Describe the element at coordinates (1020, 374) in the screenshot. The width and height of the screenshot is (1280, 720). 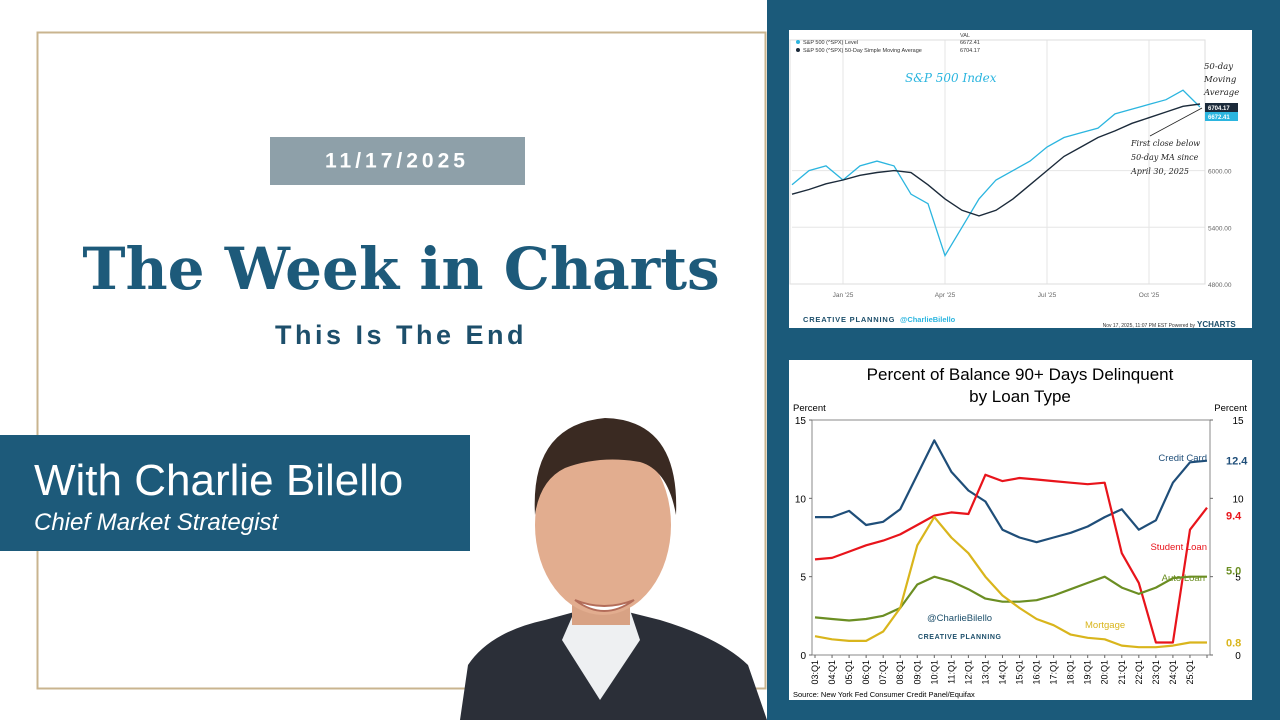
I see `chart-title: Percent of Balance 90+ Days Delinquent` at that location.